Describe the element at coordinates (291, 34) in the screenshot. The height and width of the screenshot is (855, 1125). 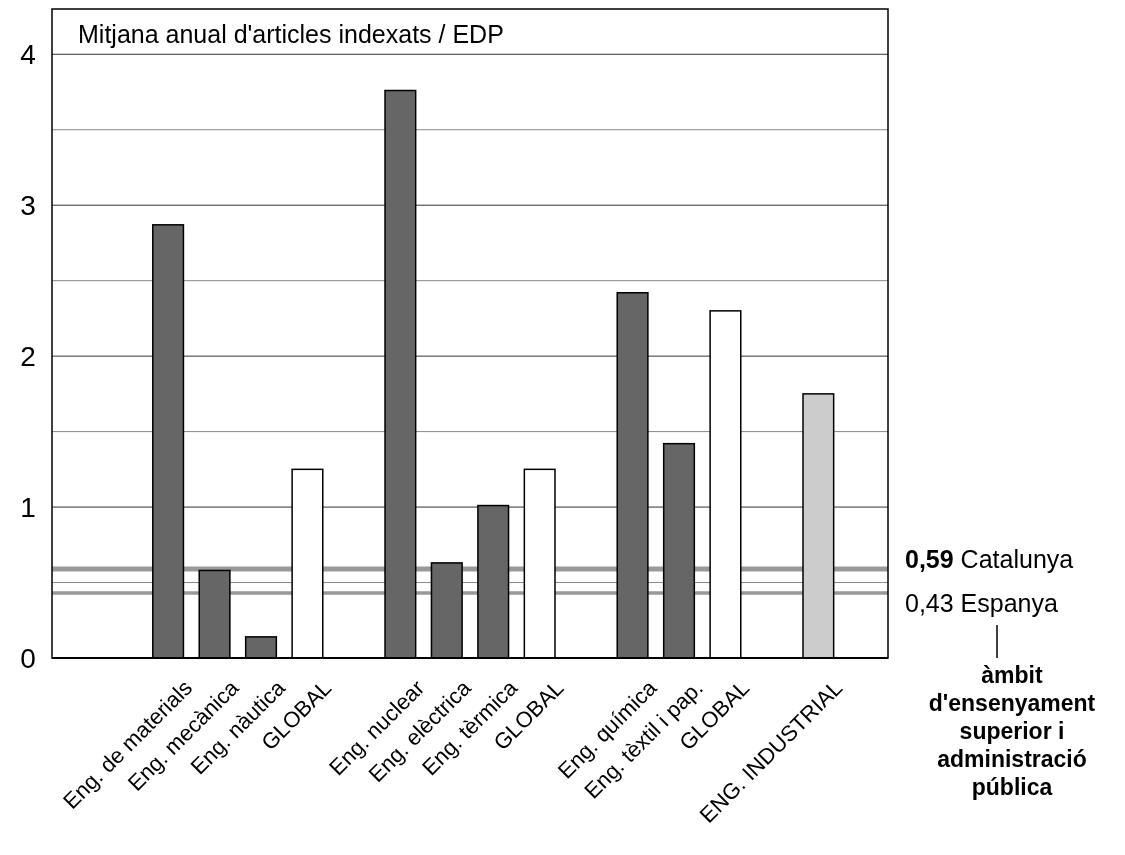
I see `chart-title: Mitjana anual d'articles indexats / EDP` at that location.